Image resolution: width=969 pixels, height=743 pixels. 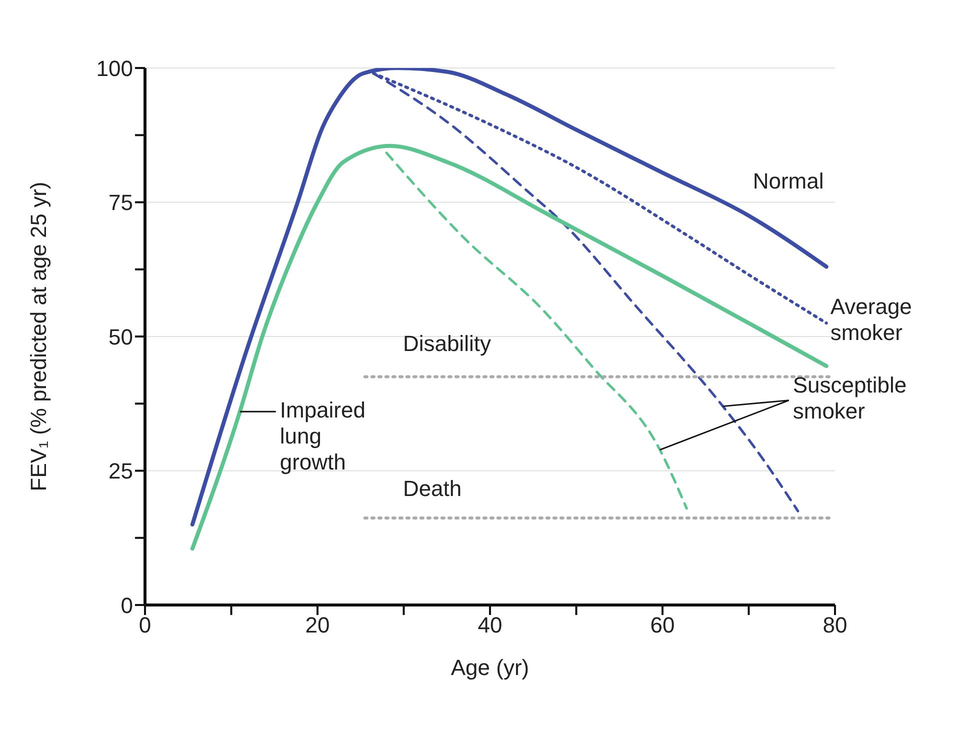 I want to click on annotation: Susceptible smoker, so click(x=849, y=398).